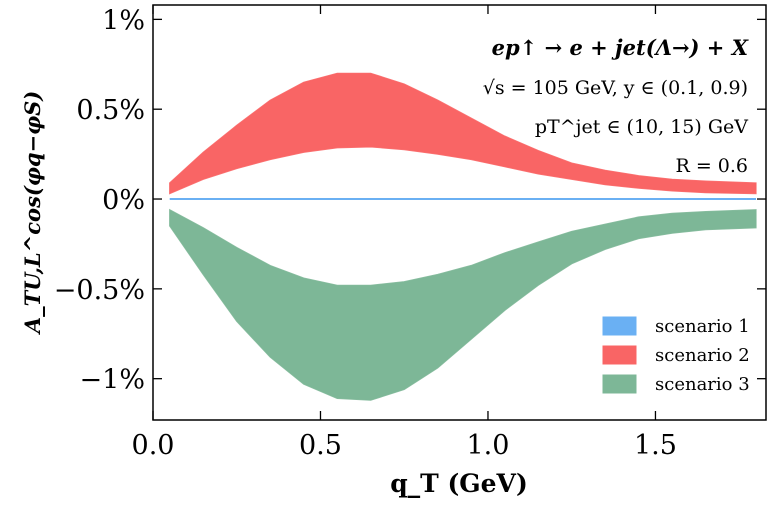 The width and height of the screenshot is (780, 509). Describe the element at coordinates (702, 326) in the screenshot. I see `legend-label-1: scenario 1` at that location.